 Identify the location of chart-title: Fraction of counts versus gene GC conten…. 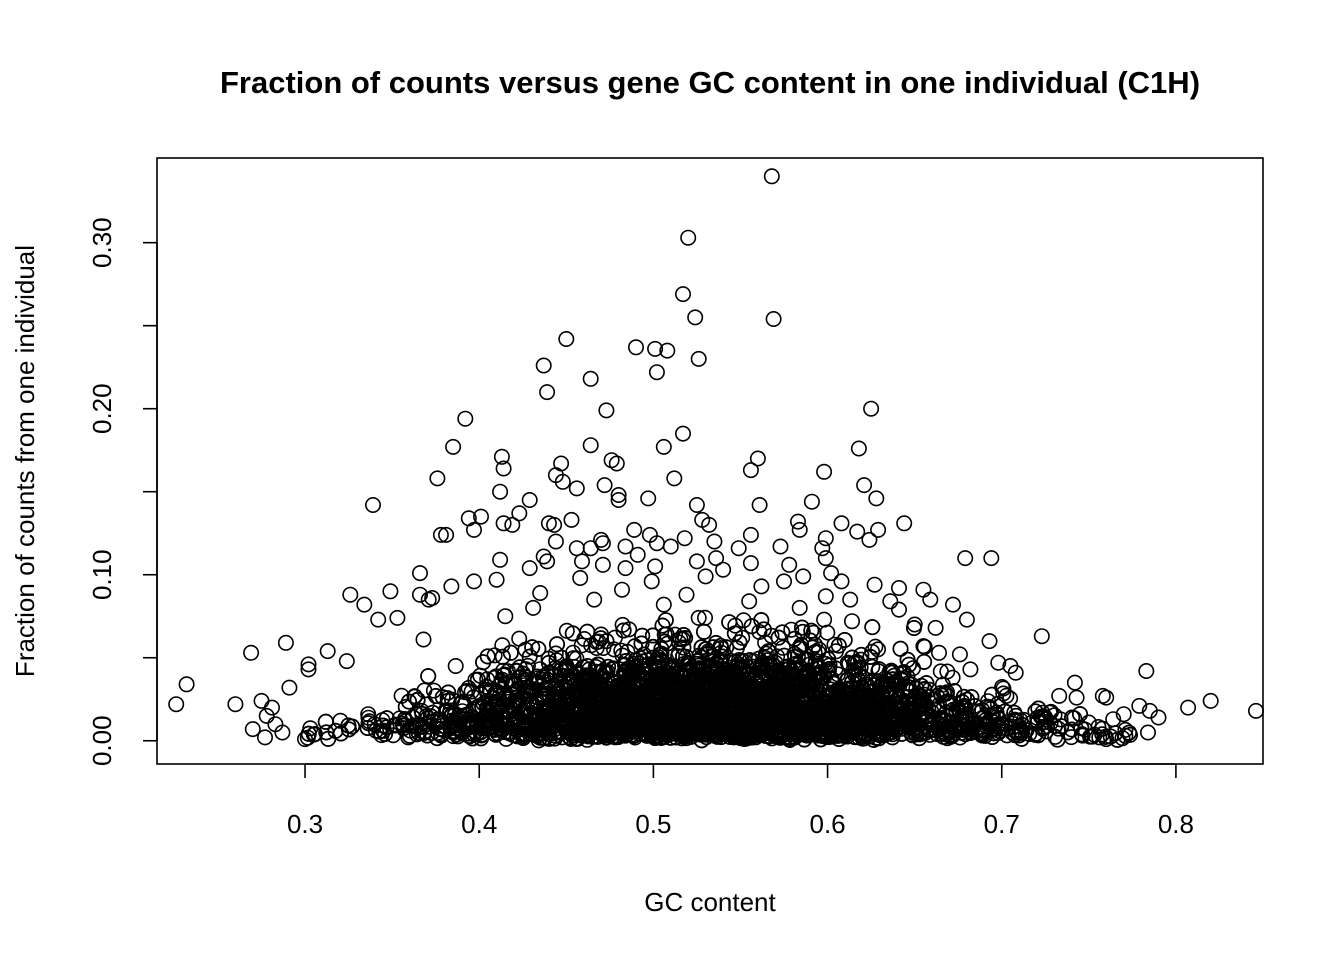
(710, 82).